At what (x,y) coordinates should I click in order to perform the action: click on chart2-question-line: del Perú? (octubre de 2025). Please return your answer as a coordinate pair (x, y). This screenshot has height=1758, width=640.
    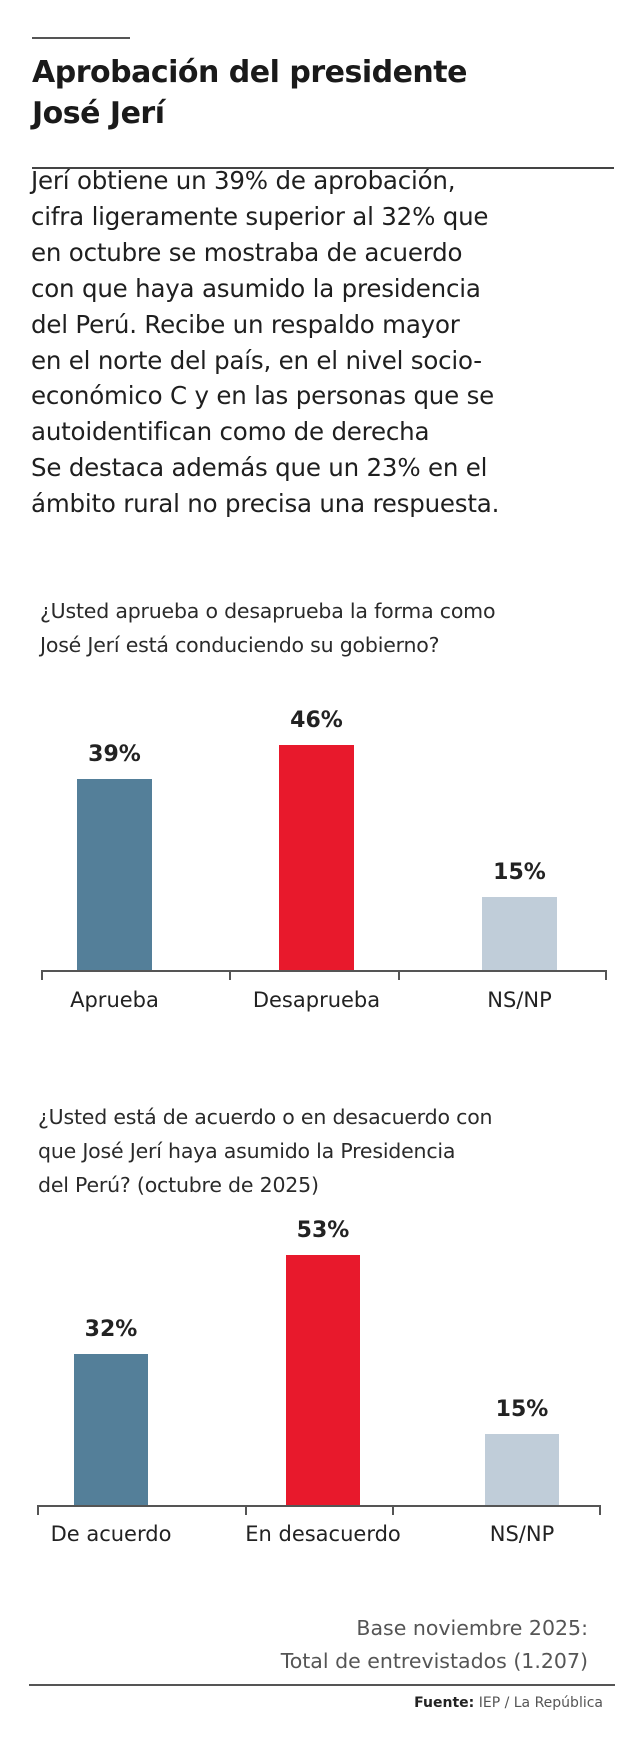
    Looking at the image, I should click on (178, 1185).